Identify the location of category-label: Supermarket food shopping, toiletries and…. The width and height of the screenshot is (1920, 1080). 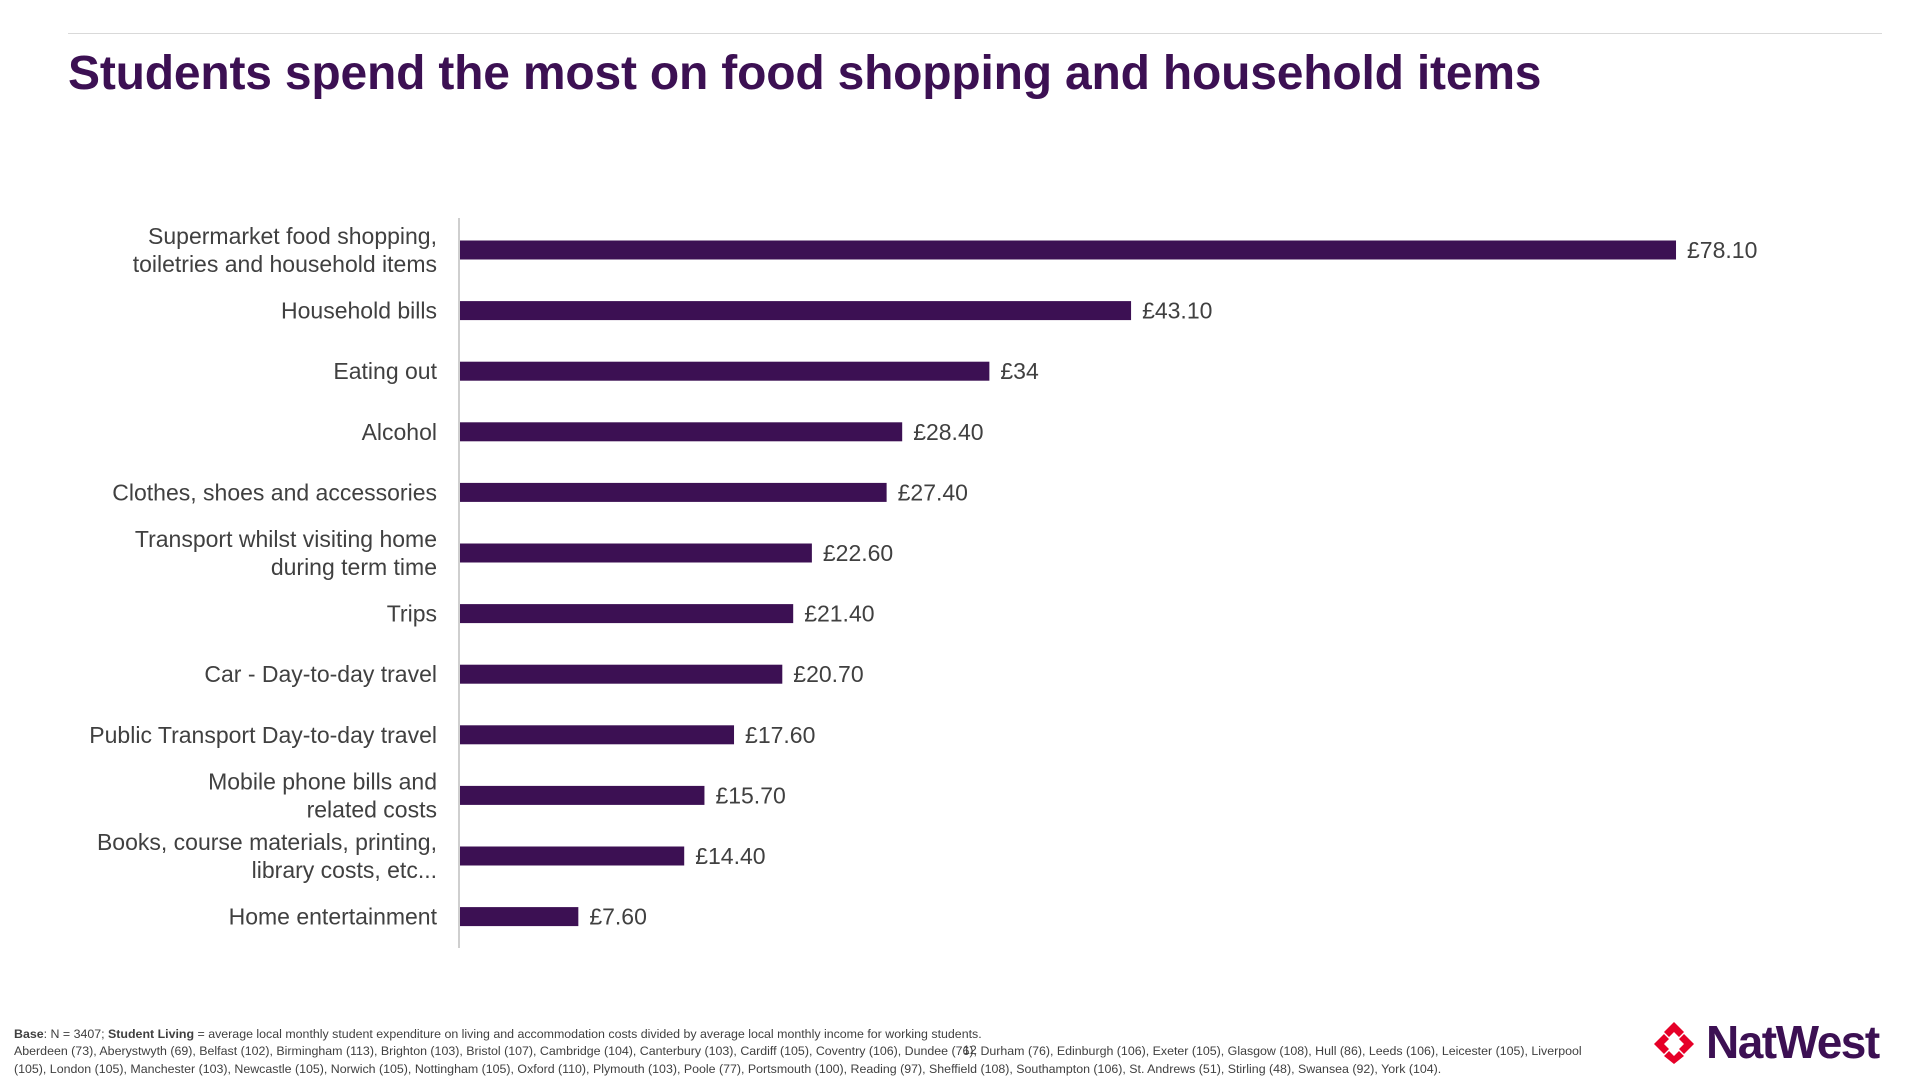
(285, 250).